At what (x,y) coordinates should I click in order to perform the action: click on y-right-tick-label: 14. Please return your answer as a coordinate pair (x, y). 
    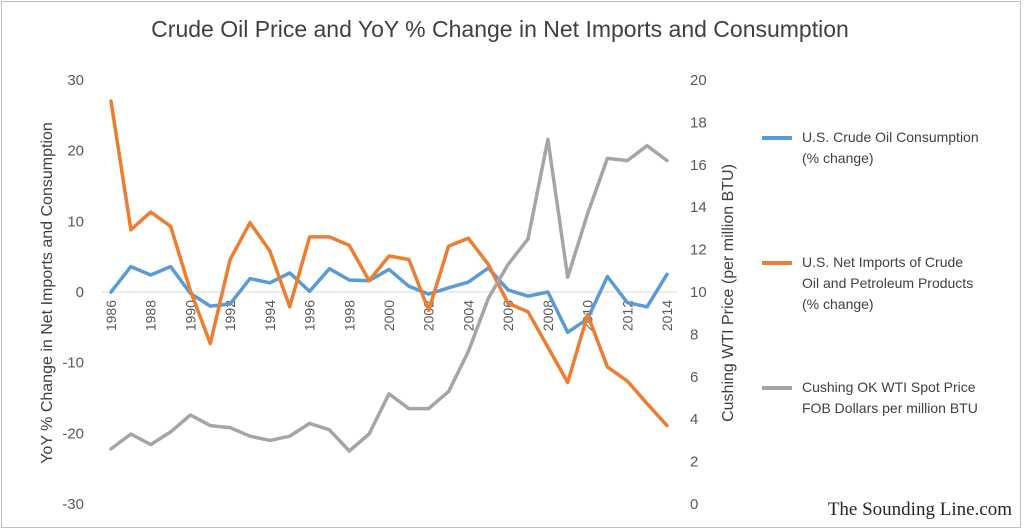
    Looking at the image, I should click on (698, 207).